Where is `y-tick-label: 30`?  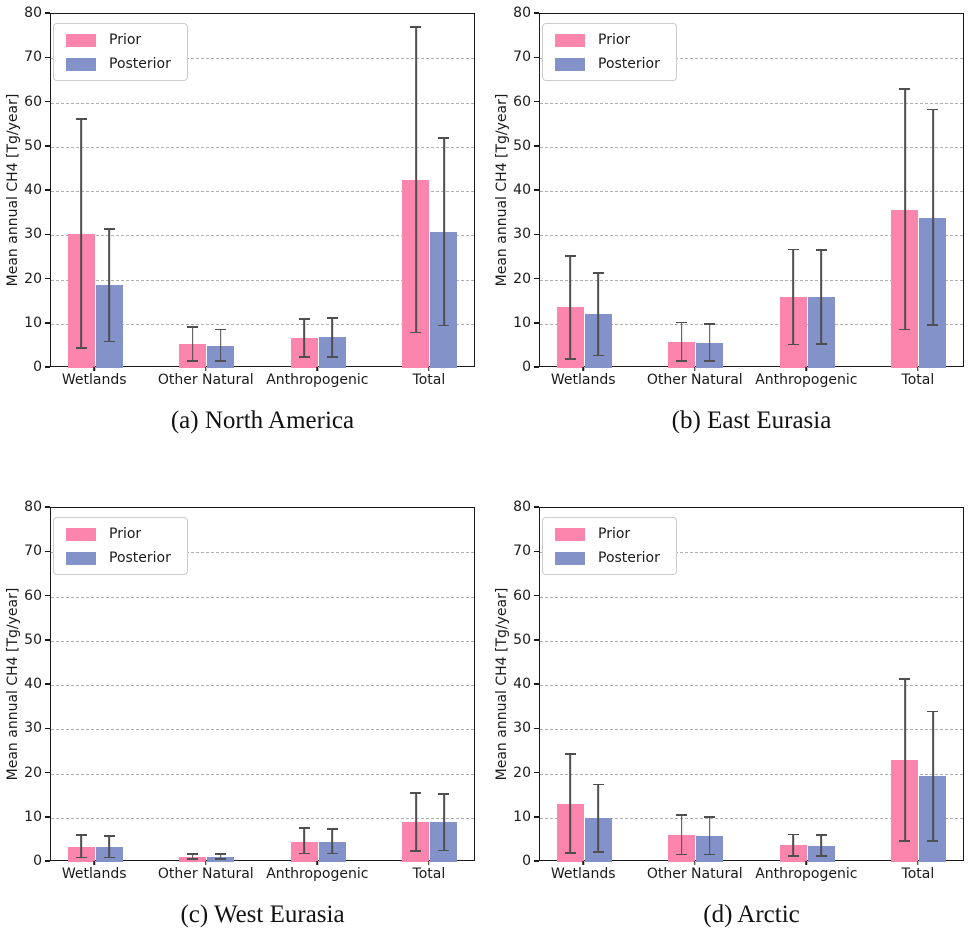
y-tick-label: 30 is located at coordinates (522, 728).